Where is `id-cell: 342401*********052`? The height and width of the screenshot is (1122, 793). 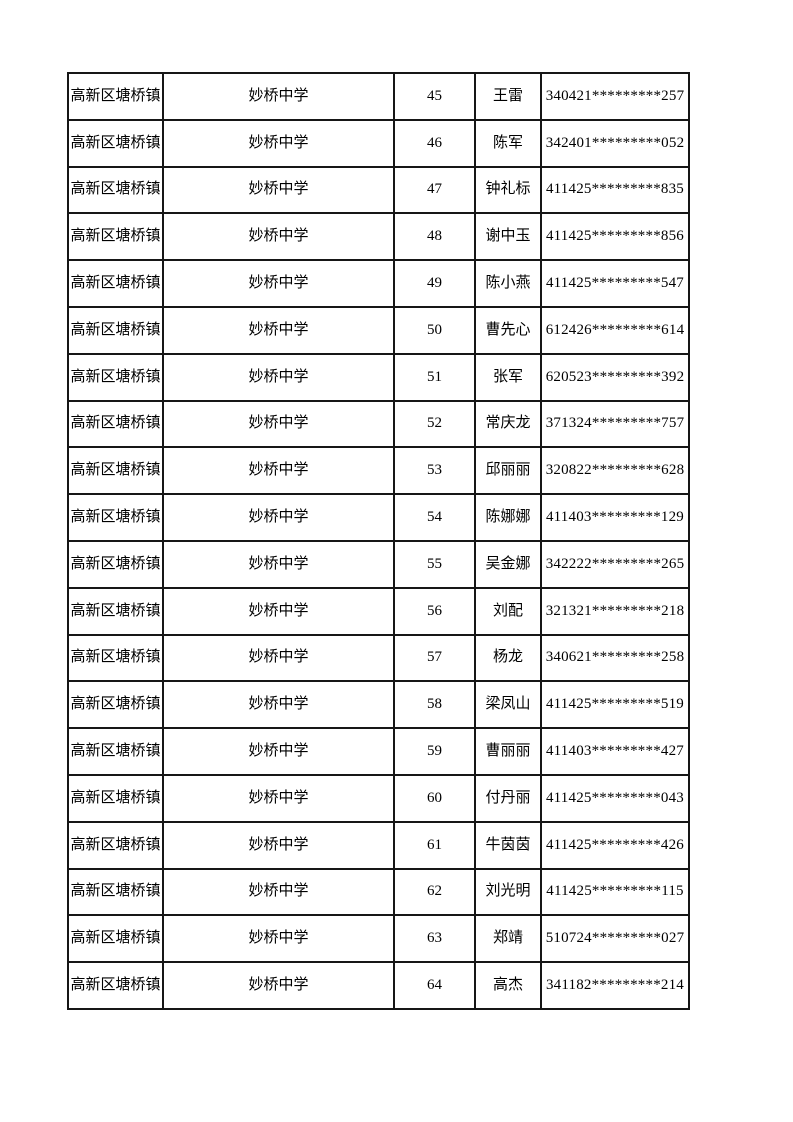 id-cell: 342401*********052 is located at coordinates (615, 143).